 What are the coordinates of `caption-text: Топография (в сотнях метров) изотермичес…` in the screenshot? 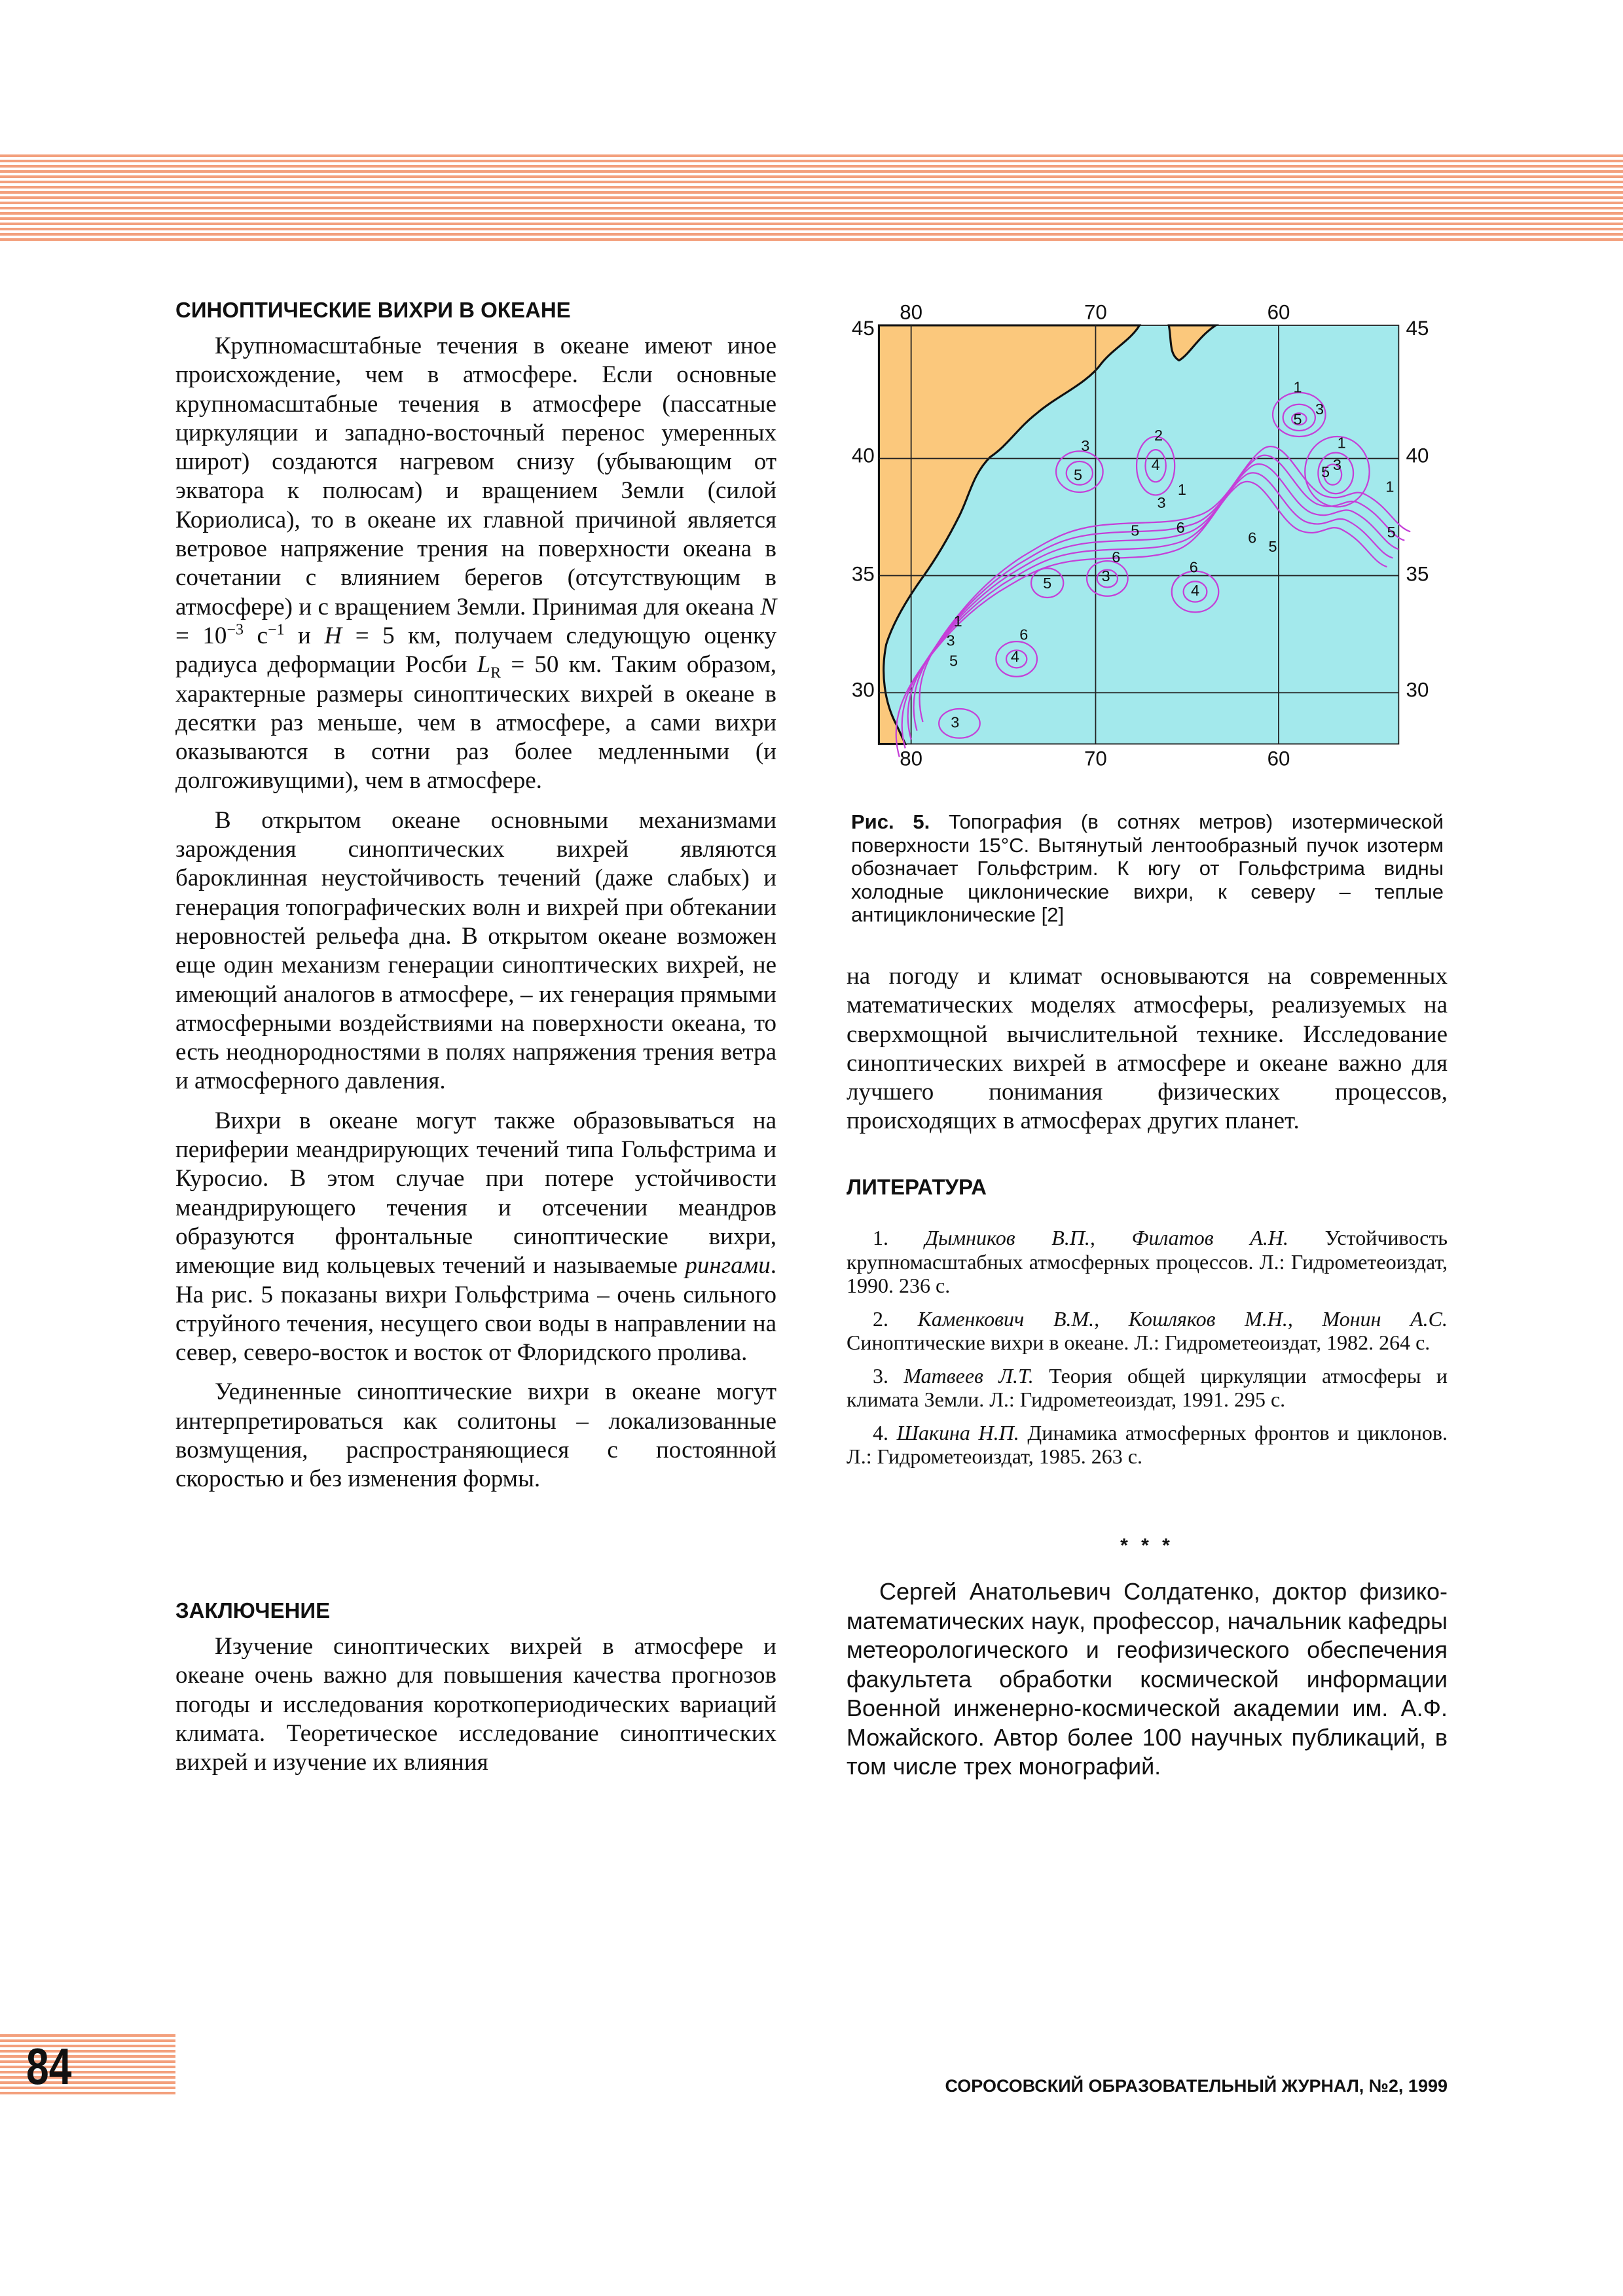 It's located at (1147, 868).